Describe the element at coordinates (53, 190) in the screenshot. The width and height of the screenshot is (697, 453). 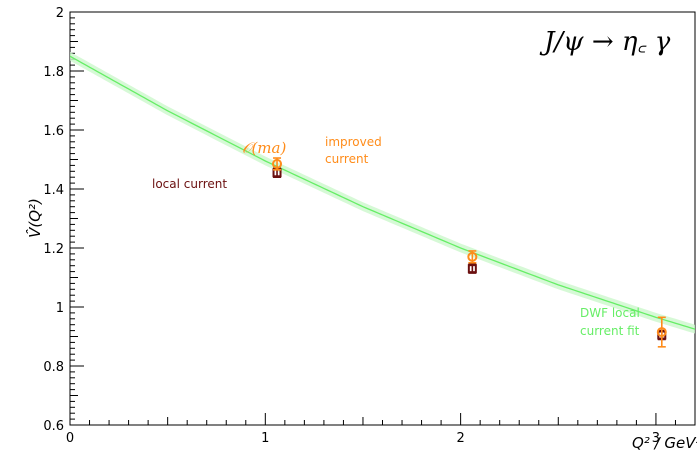
I see `y-tick-label: 1.4` at that location.